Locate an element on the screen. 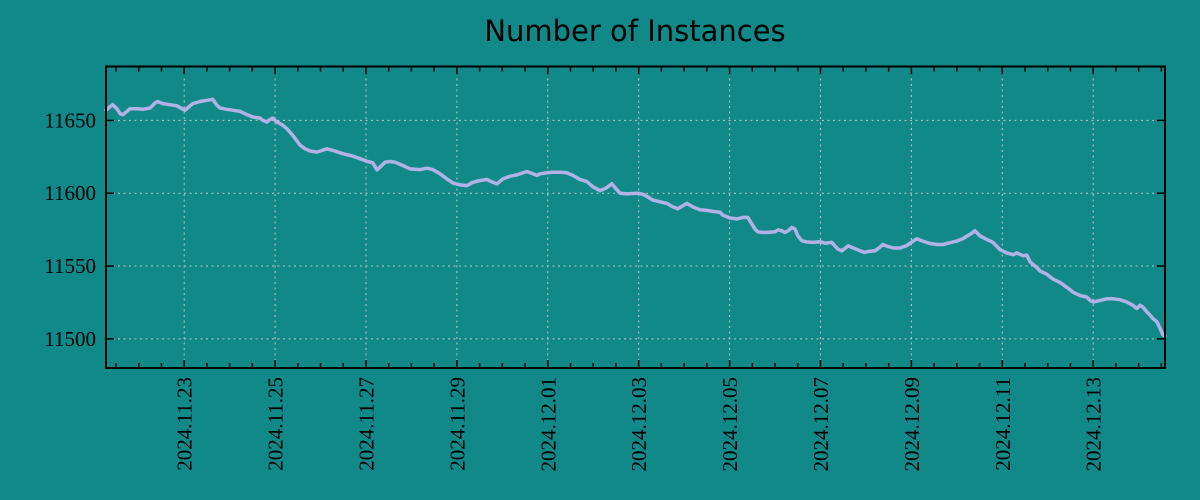 The height and width of the screenshot is (500, 1200). y-tick-label: 11650 is located at coordinates (70, 120).